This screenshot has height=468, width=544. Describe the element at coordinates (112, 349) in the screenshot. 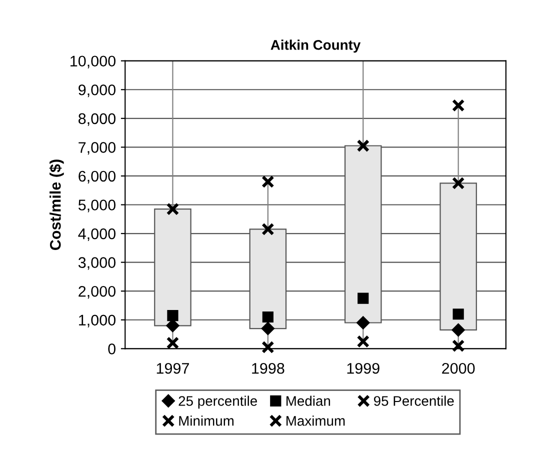

I see `y-tick-label: 0` at that location.